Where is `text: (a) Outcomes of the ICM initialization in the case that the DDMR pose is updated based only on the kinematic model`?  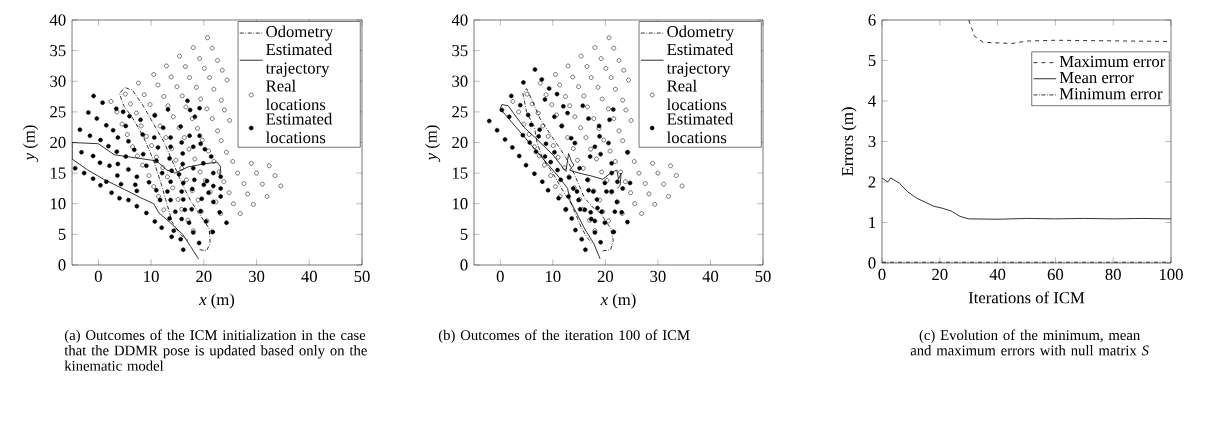 text: (a) Outcomes of the ICM initialization in the case that the DDMR pose is updated based only on the kinematic model is located at coordinates (215, 350).